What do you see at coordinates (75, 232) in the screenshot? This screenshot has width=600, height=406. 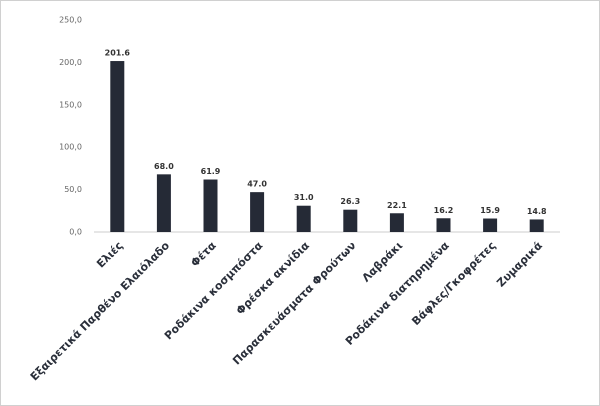 I see `y-tick-label: 0,0` at bounding box center [75, 232].